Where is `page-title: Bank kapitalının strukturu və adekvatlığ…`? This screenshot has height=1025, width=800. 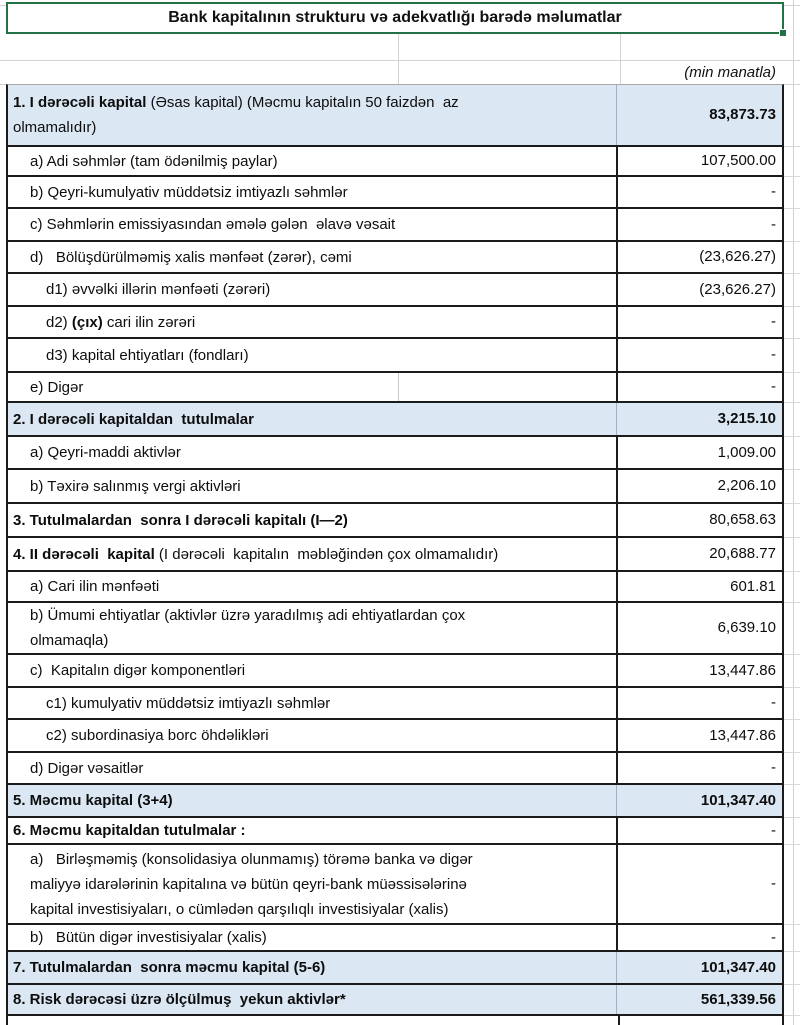
page-title: Bank kapitalının strukturu və adekvatlığ… is located at coordinates (395, 17).